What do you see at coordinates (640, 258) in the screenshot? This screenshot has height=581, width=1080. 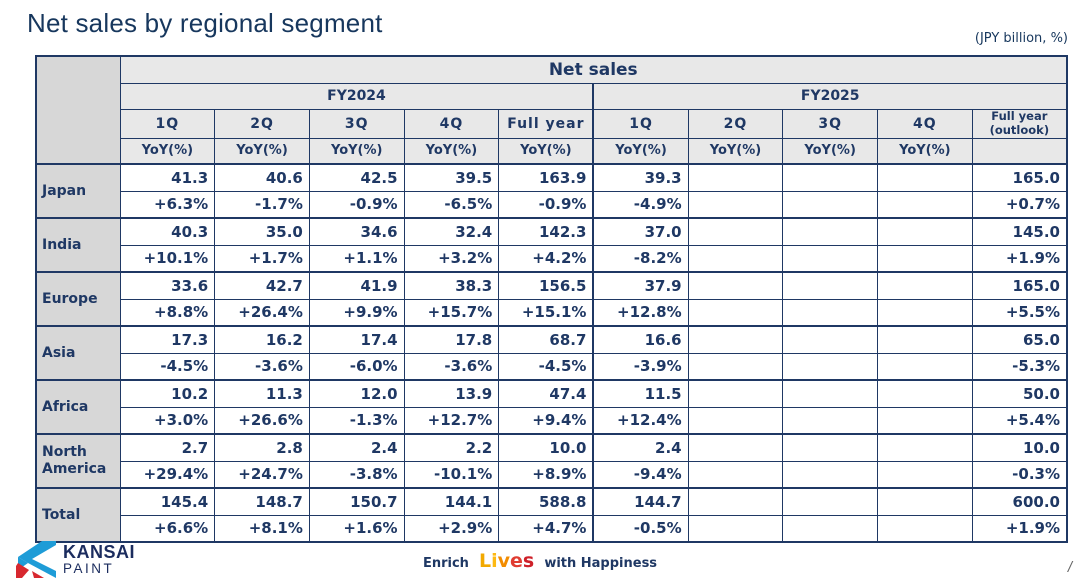 I see `yoy-cell: -8.2%` at bounding box center [640, 258].